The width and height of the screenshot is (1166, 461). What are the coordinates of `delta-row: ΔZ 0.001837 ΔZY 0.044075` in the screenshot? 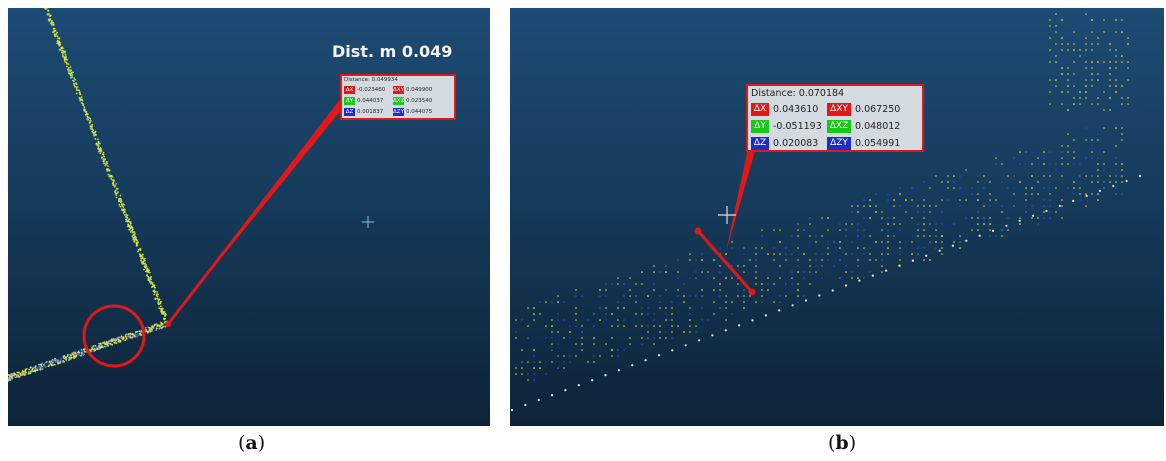 It's located at (398, 111).